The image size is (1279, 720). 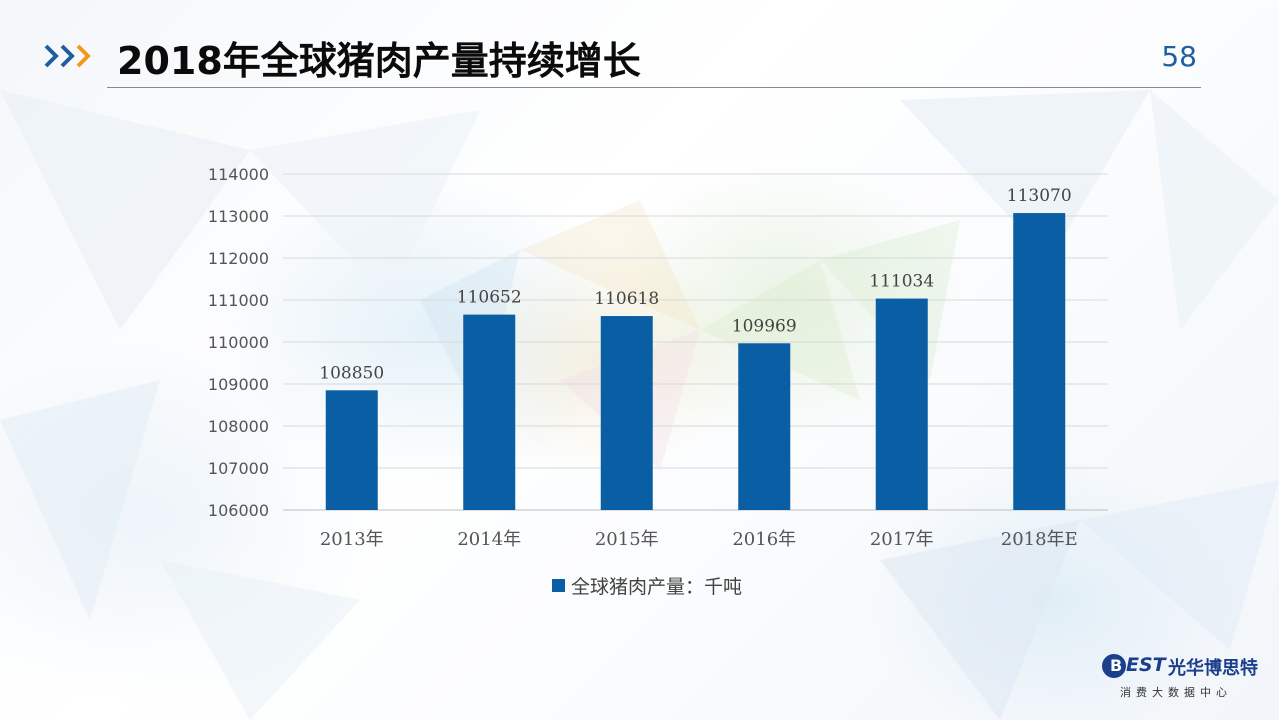 What do you see at coordinates (379, 61) in the screenshot?
I see `slide-title: 2018年全球猪肉产量持续增长` at bounding box center [379, 61].